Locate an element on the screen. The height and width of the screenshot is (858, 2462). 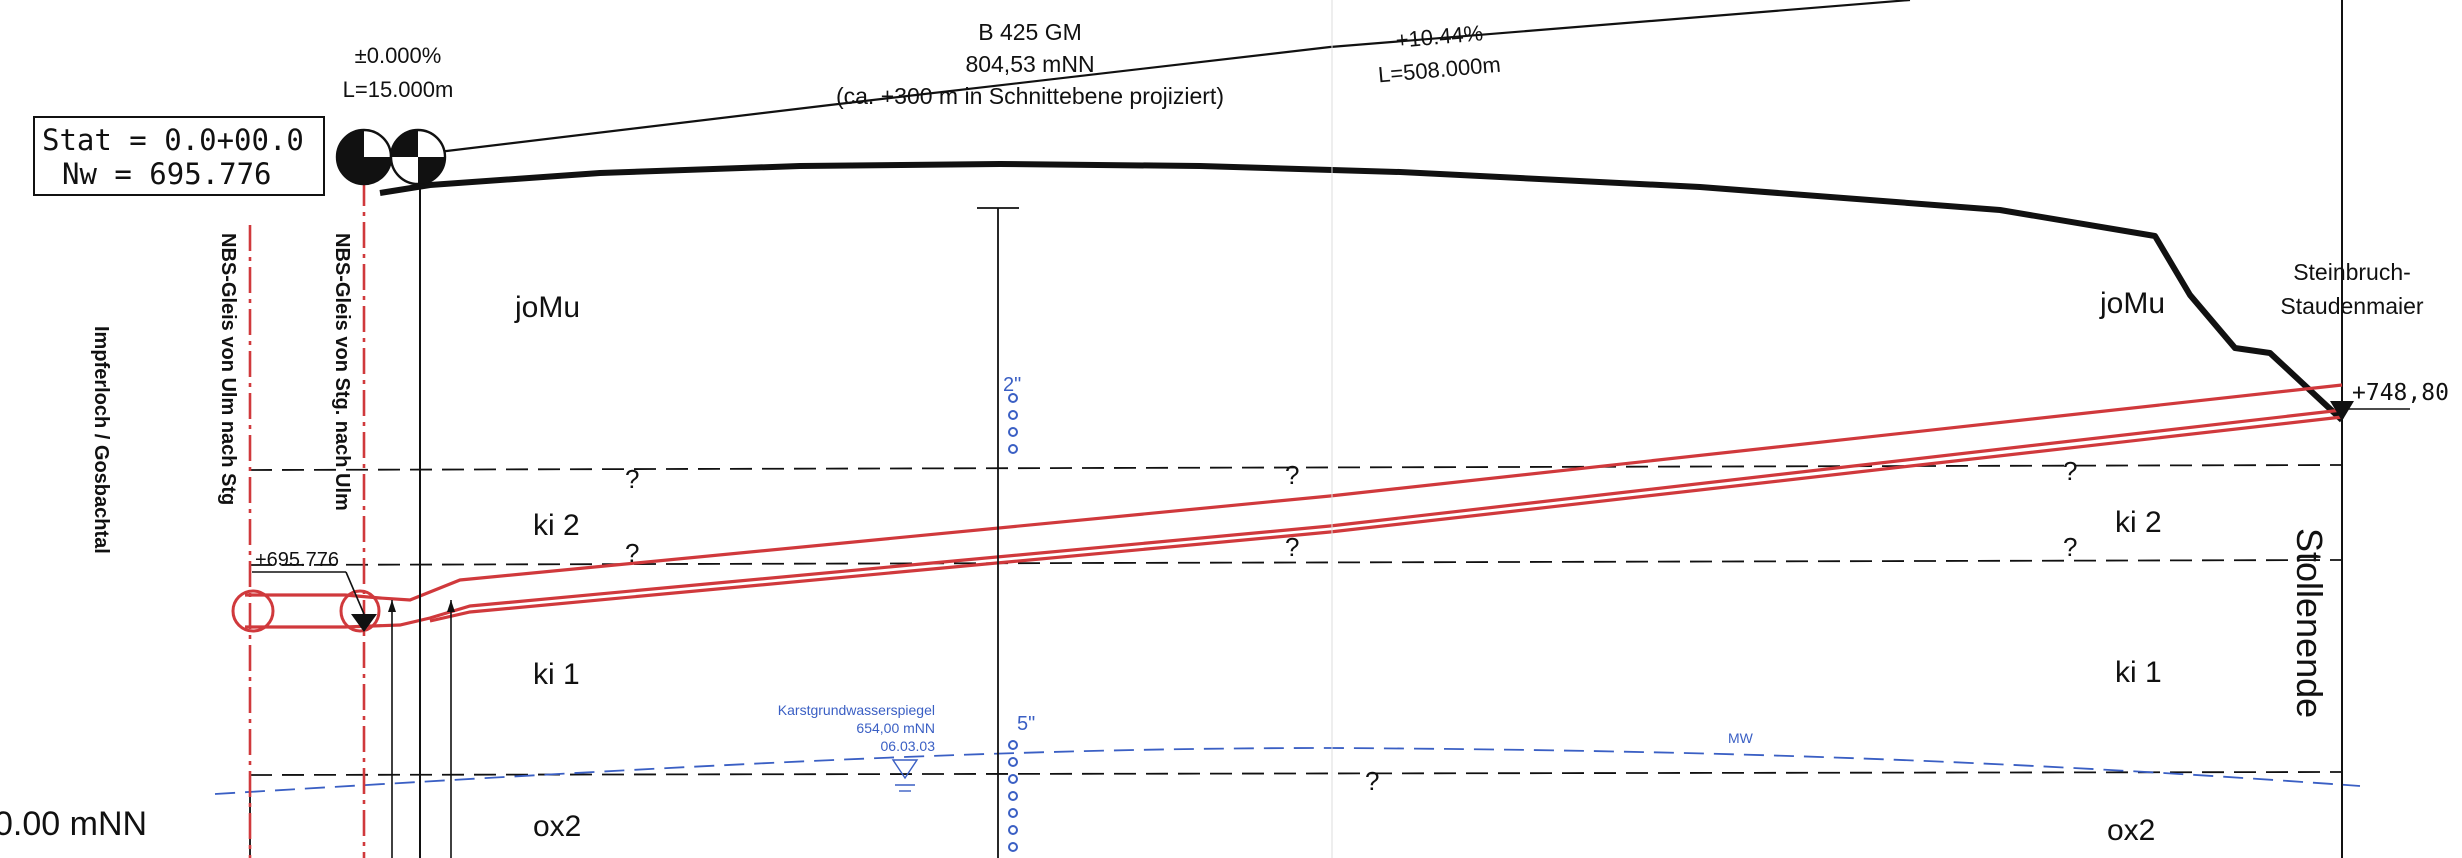
left-start-leader is located at coordinates (355, 593).